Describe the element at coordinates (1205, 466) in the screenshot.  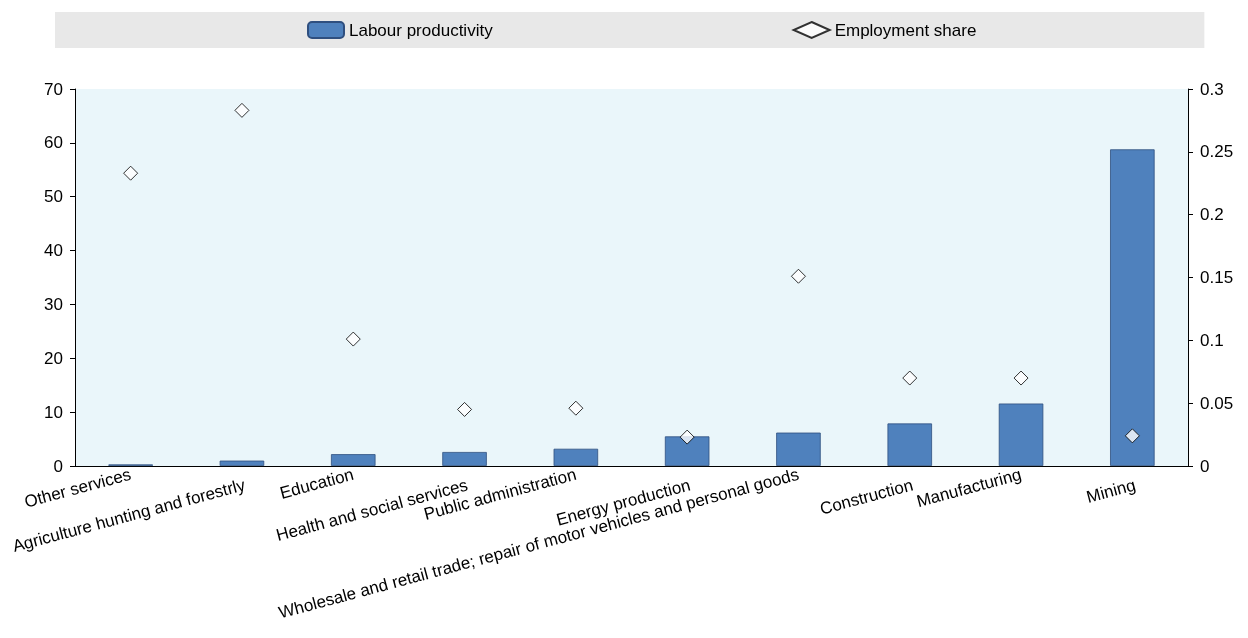
I see `y2-tick-label: 0` at that location.